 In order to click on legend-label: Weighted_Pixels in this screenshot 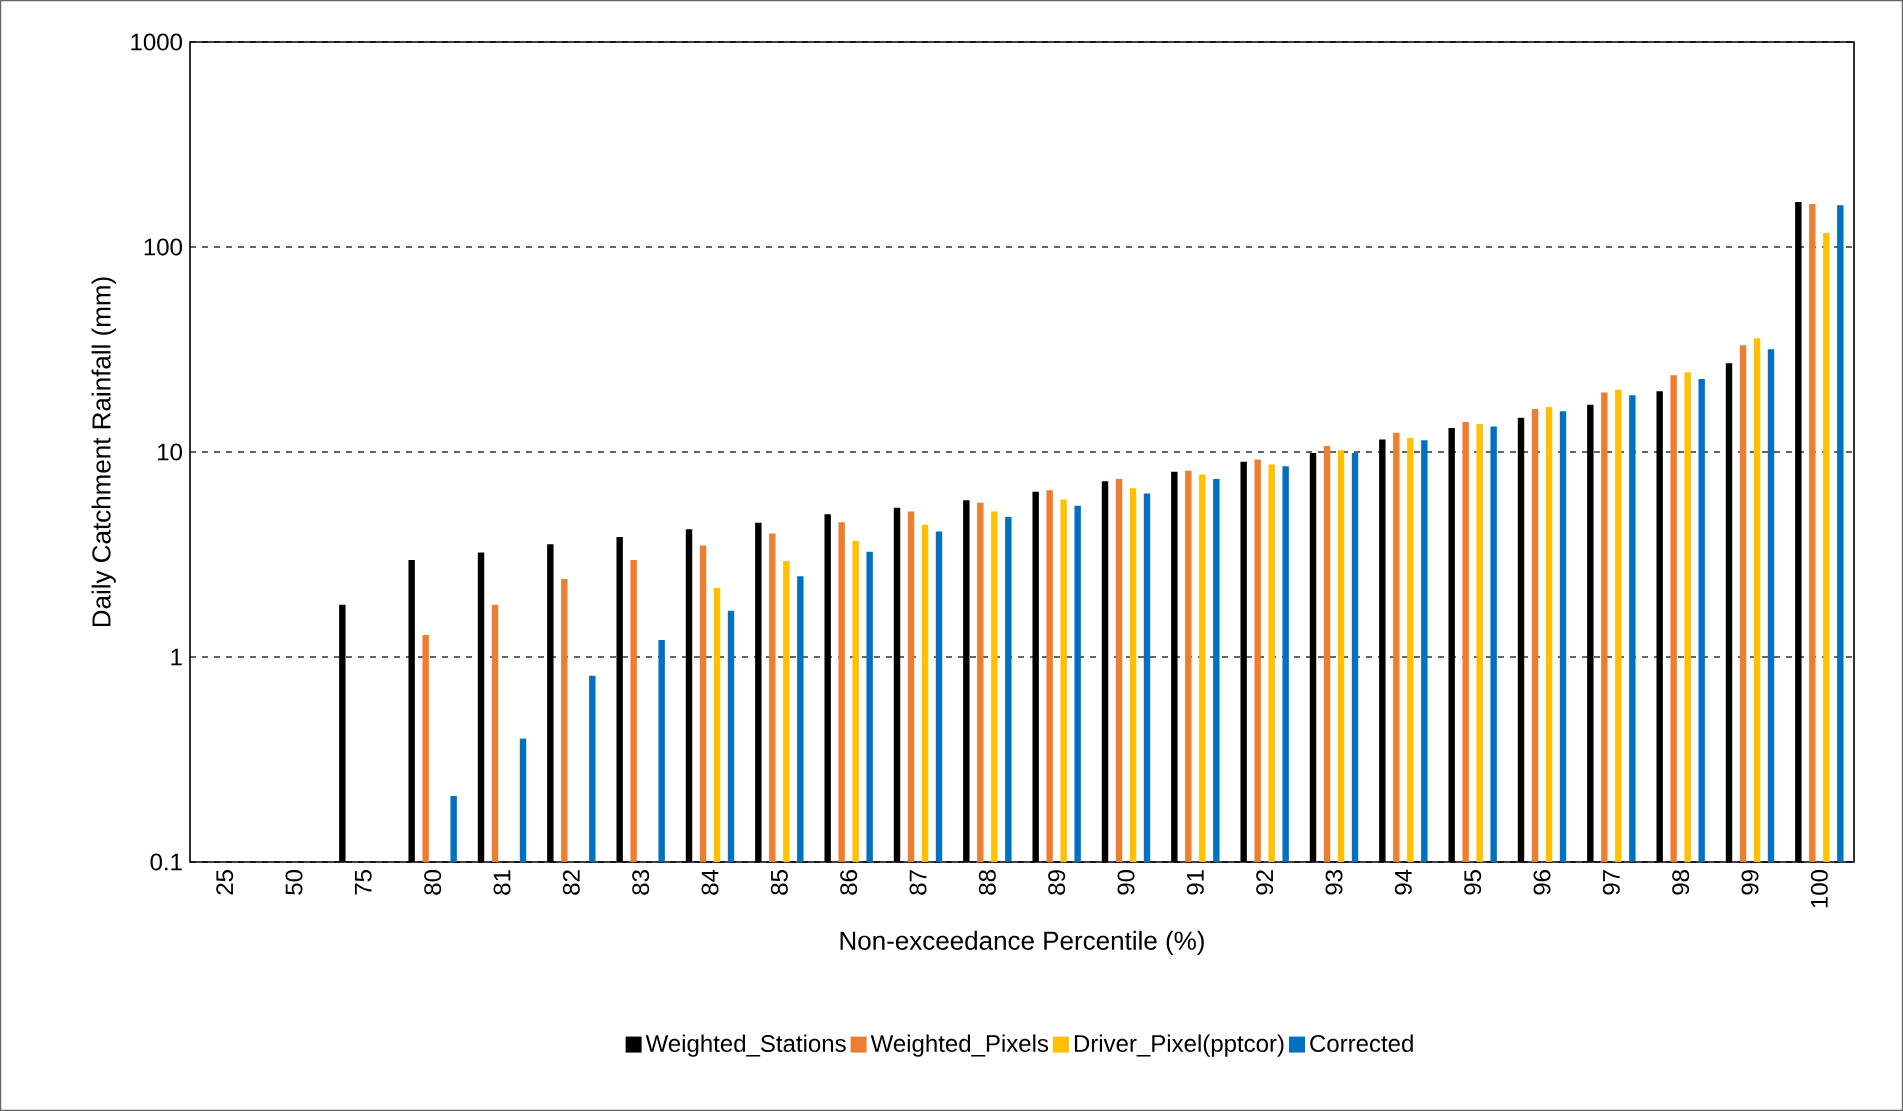, I will do `click(959, 1045)`.